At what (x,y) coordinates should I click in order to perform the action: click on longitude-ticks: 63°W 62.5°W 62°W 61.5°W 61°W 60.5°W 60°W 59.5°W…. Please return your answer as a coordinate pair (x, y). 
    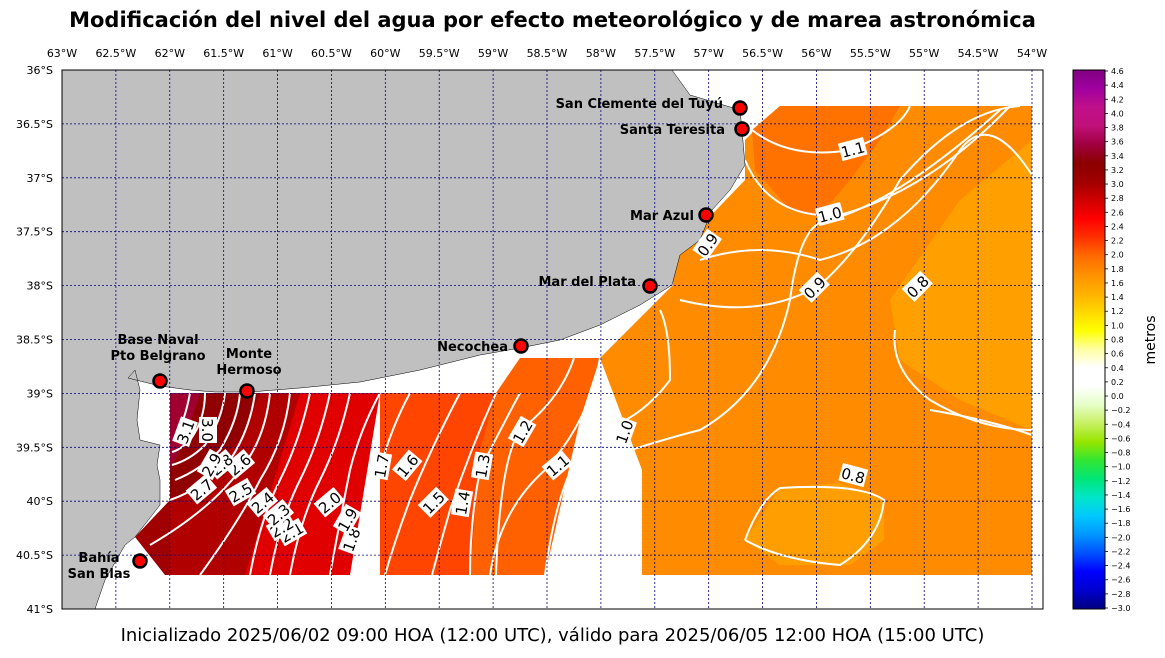
    Looking at the image, I should click on (547, 53).